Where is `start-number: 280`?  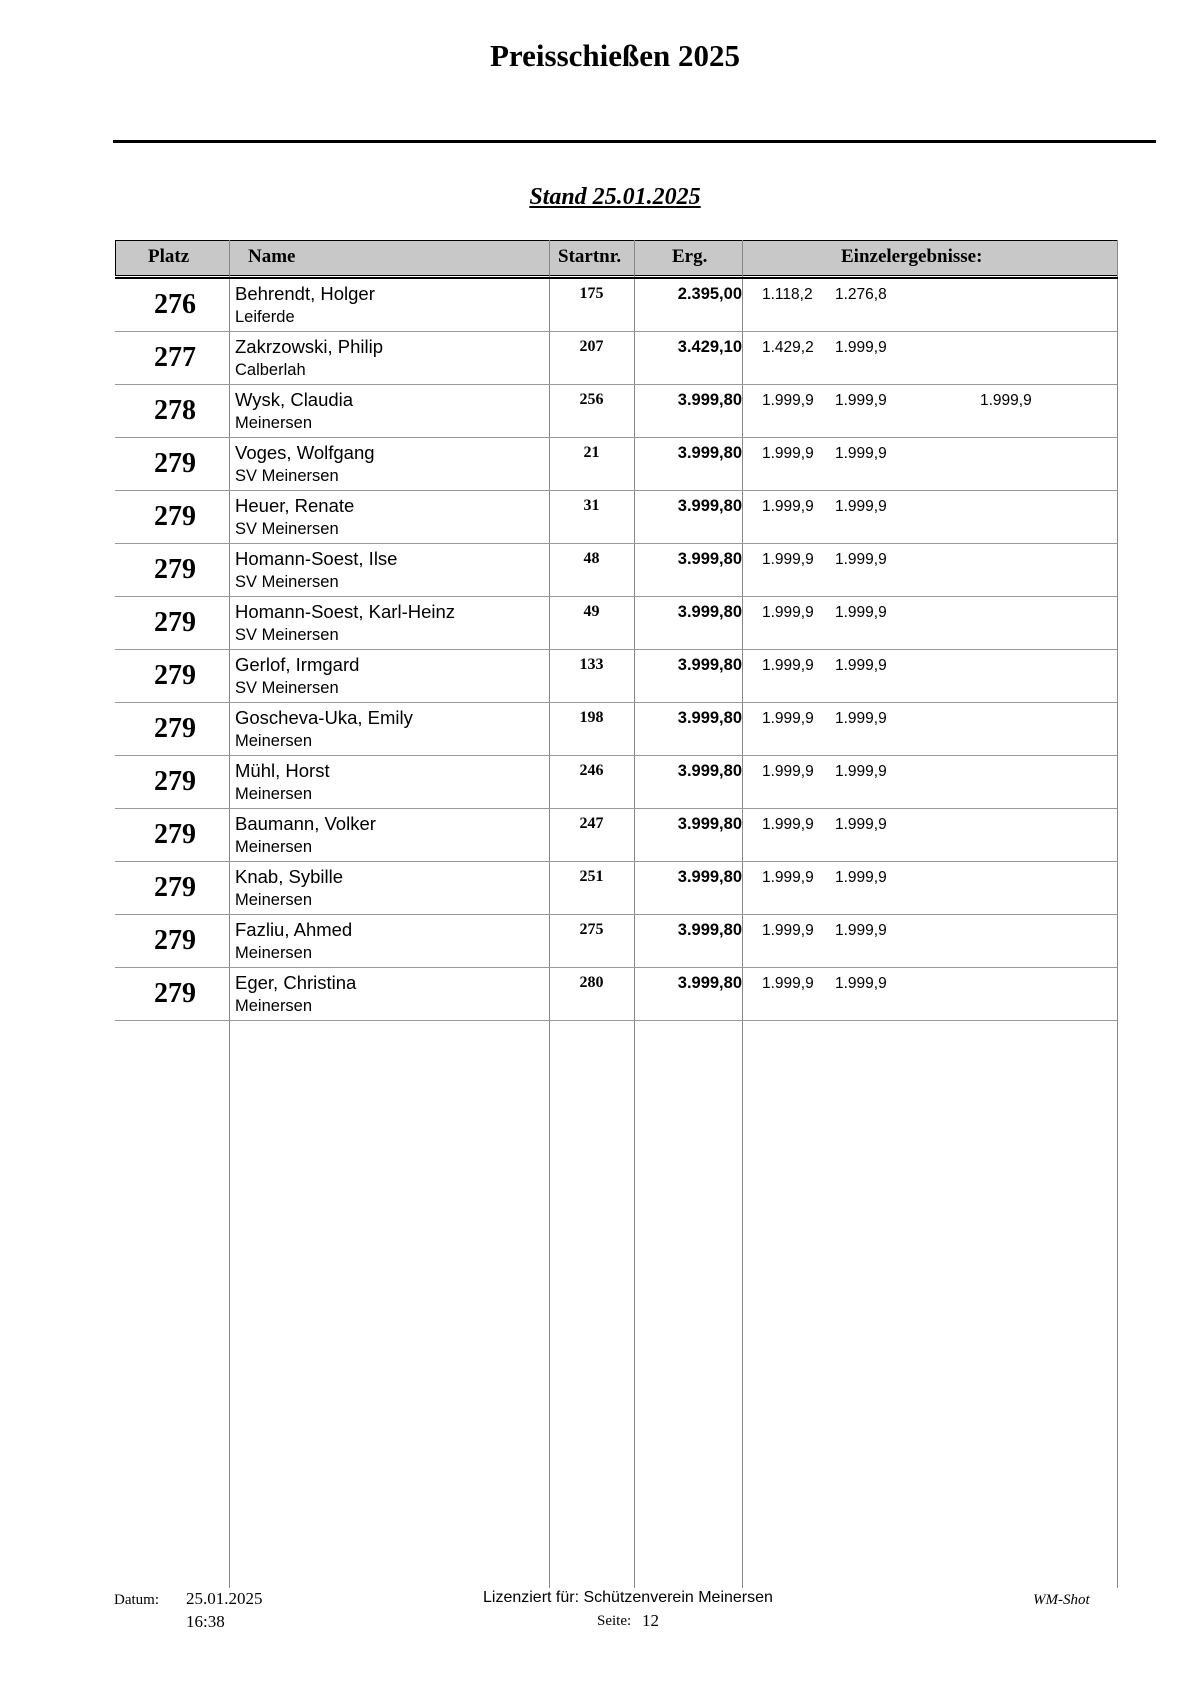 start-number: 280 is located at coordinates (591, 982).